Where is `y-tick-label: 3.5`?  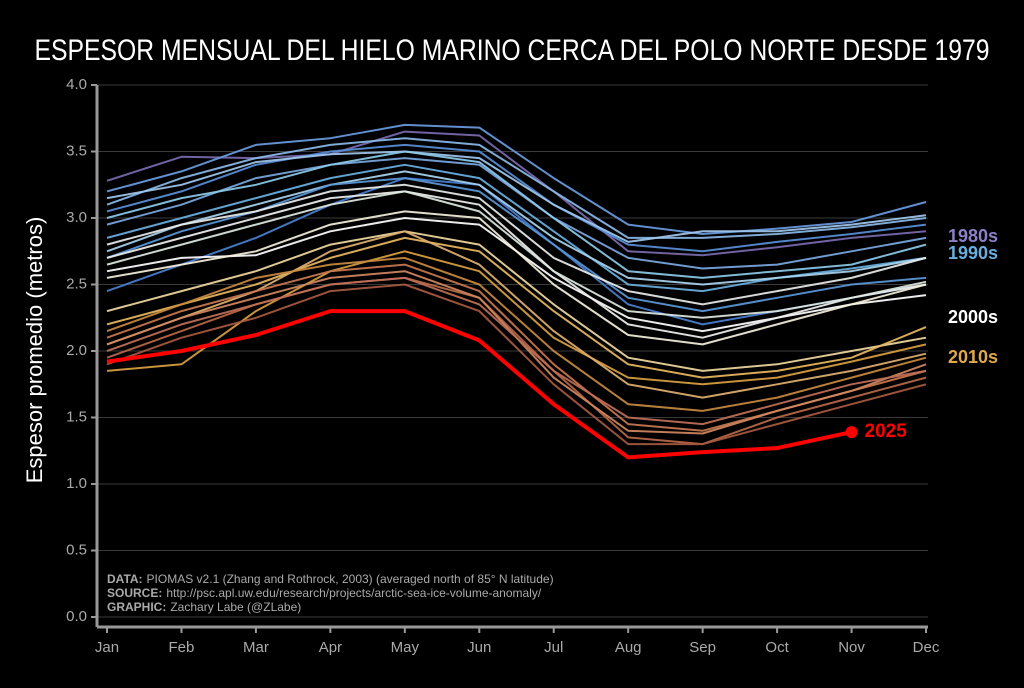
y-tick-label: 3.5 is located at coordinates (76, 150).